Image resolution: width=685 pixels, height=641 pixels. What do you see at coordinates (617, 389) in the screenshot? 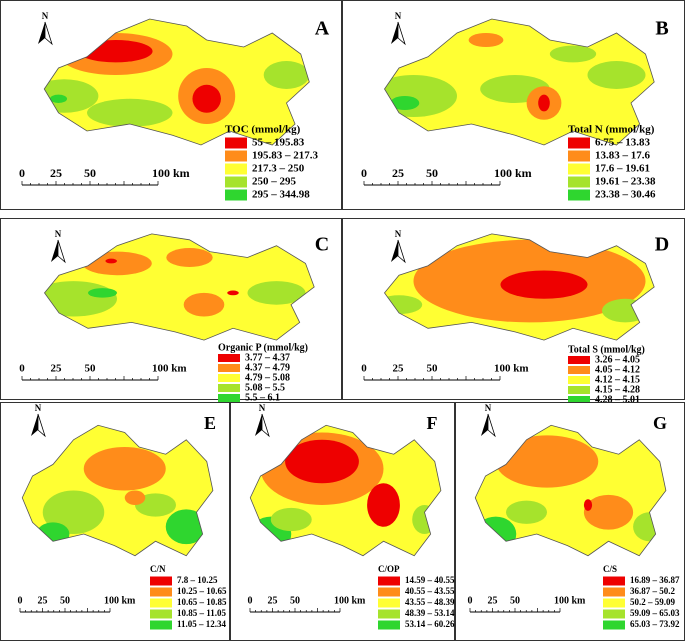
I see `legend-label: 4.15 – 4.28` at bounding box center [617, 389].